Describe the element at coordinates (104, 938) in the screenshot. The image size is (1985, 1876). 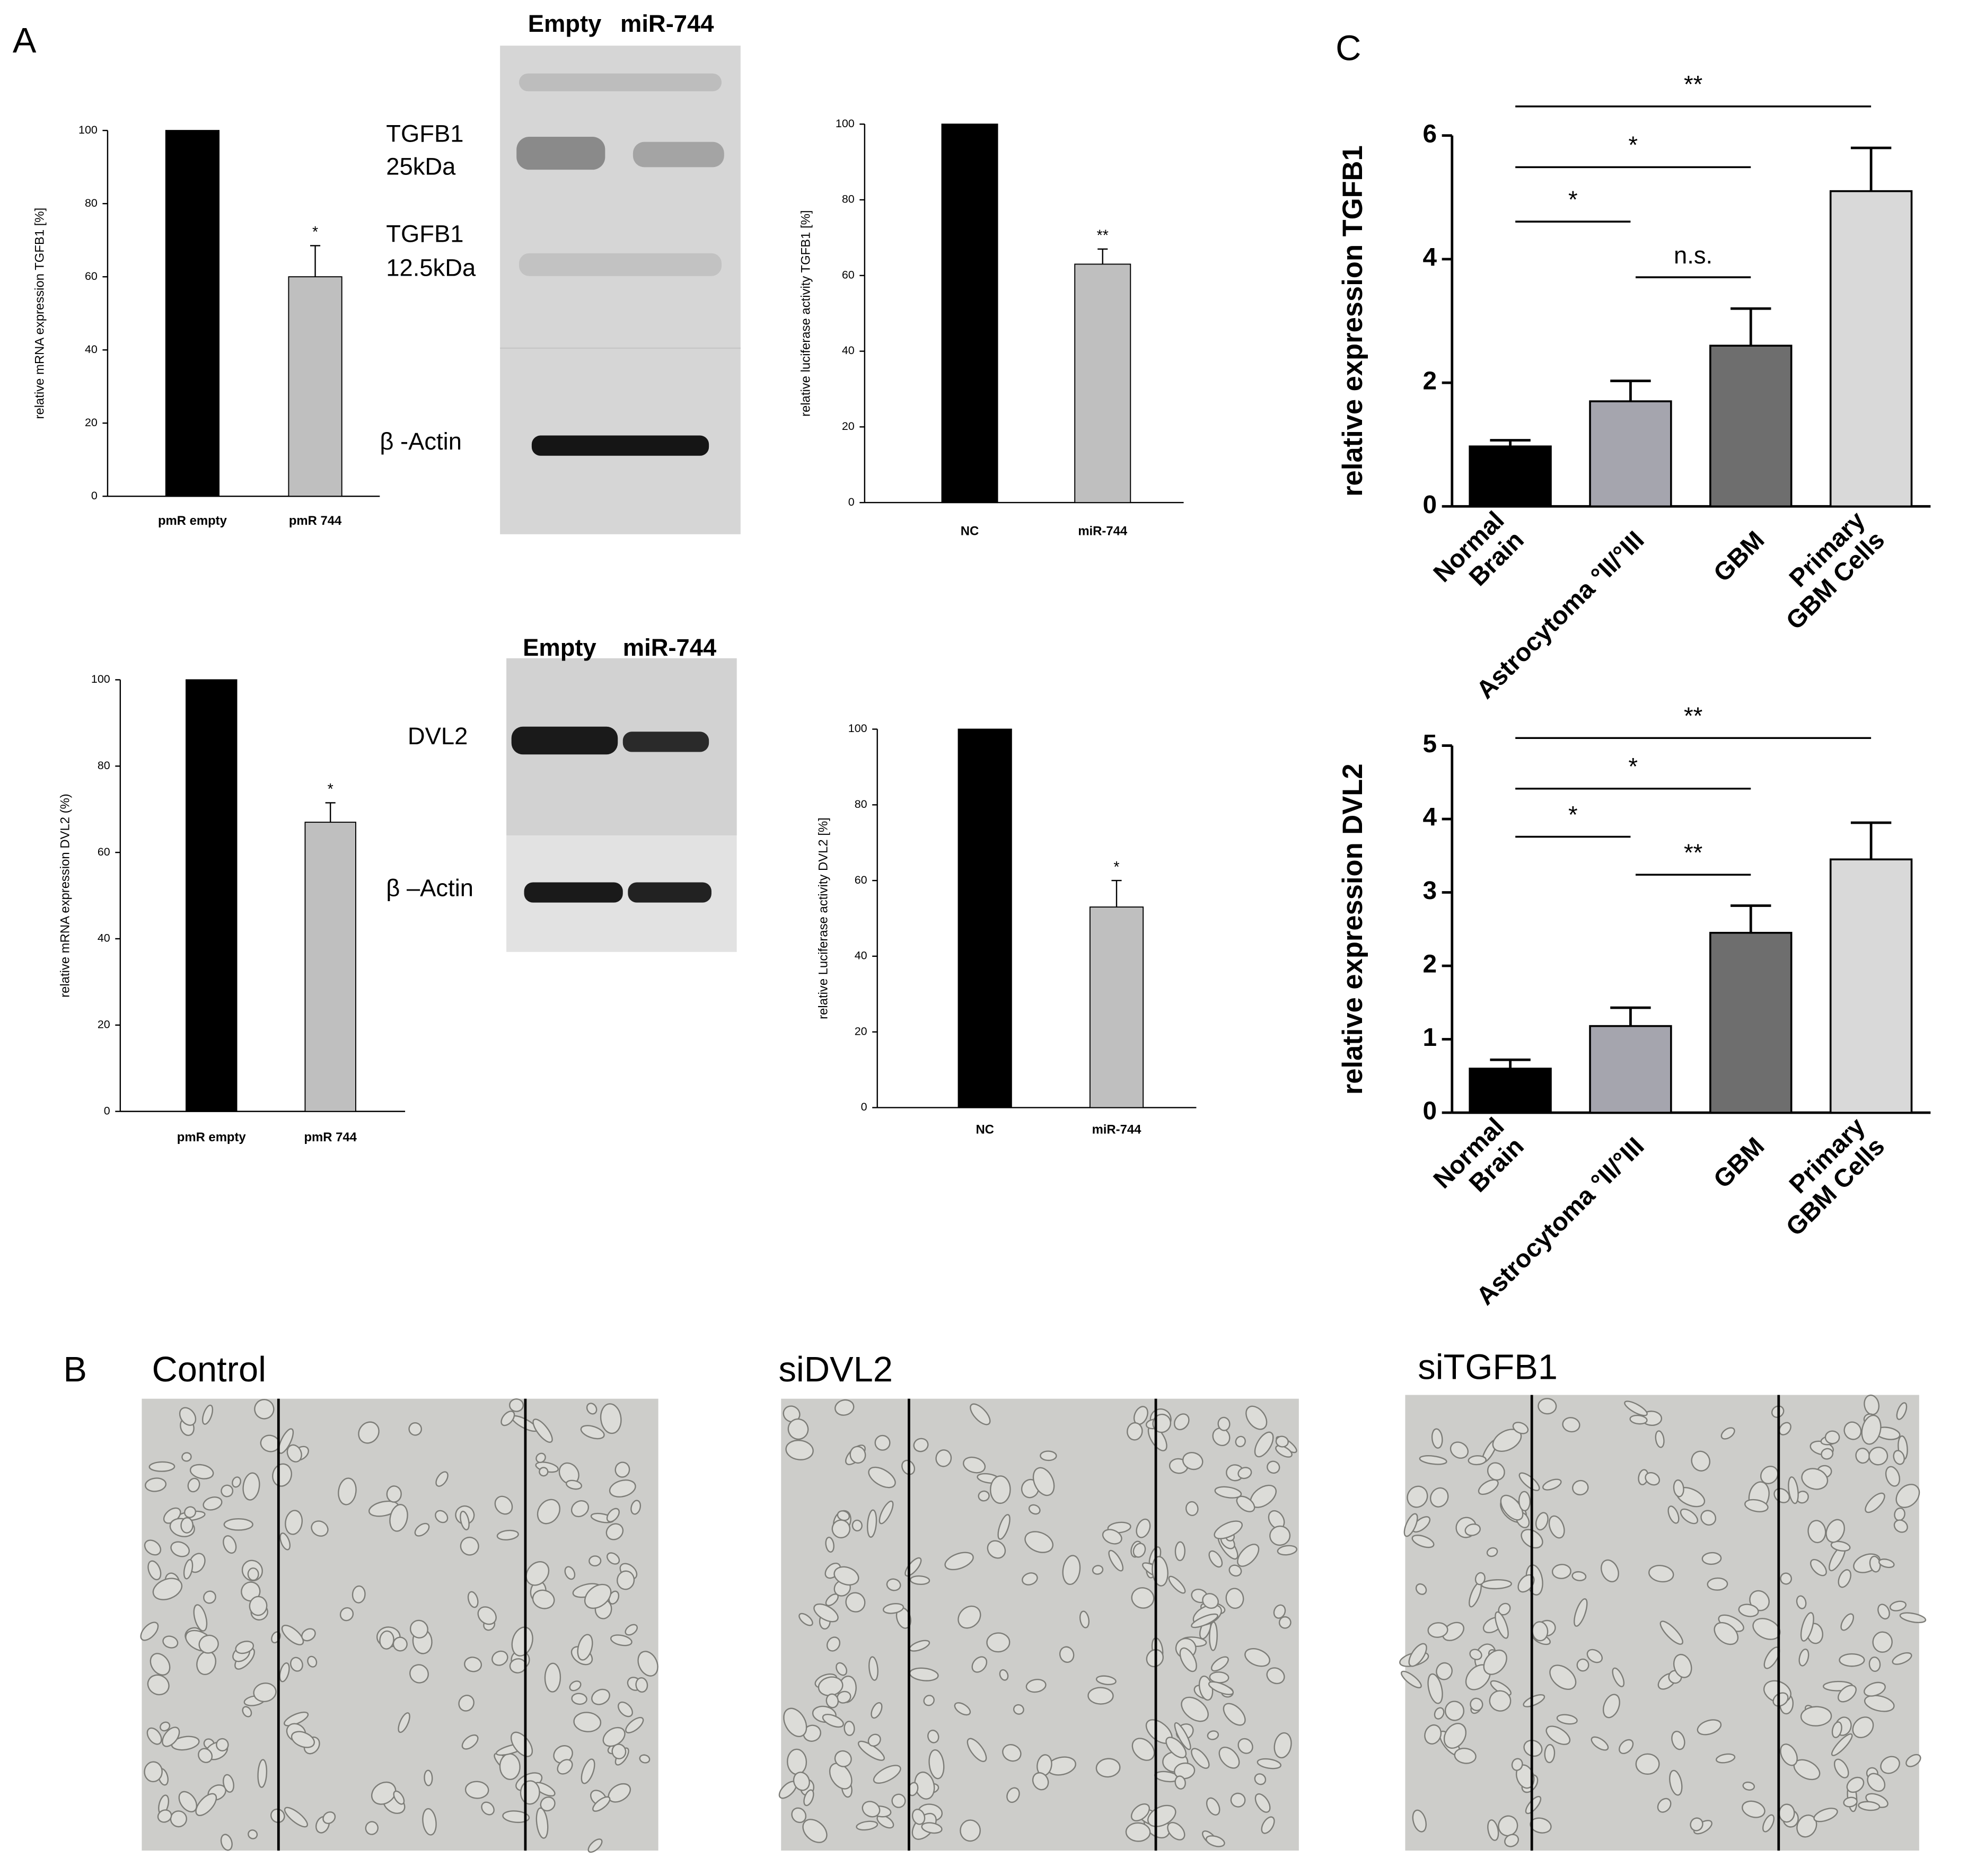
I see `y-tick-label: 40` at that location.